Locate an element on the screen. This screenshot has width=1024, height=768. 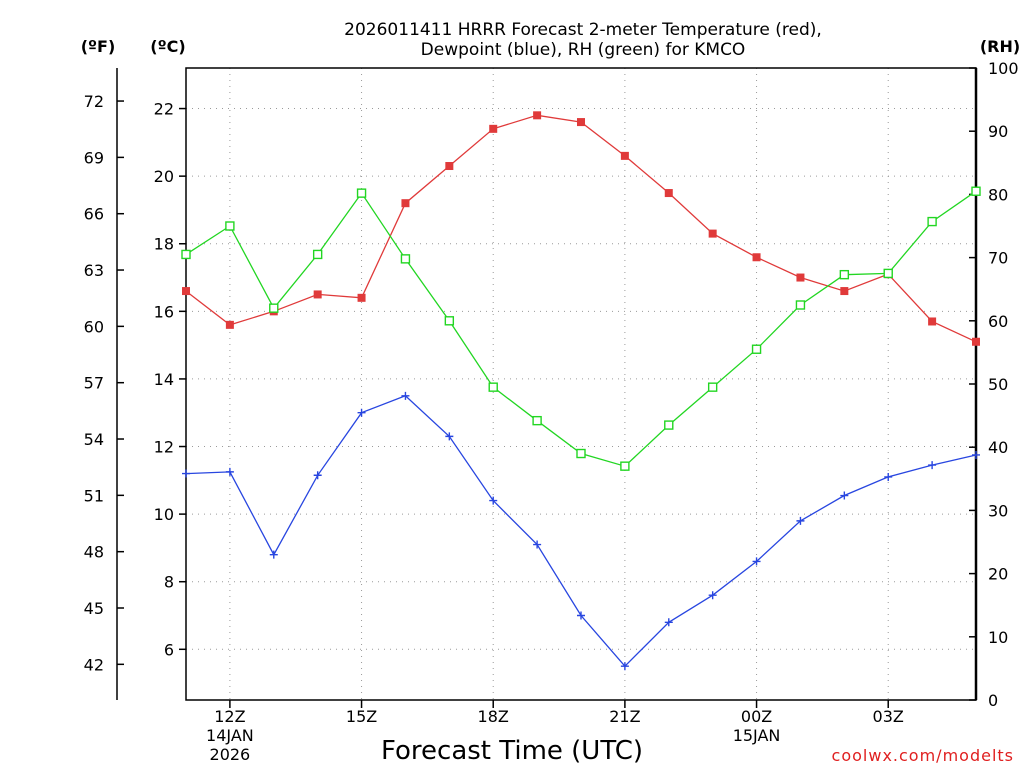
rh-tick-label: 30 is located at coordinates (998, 510).